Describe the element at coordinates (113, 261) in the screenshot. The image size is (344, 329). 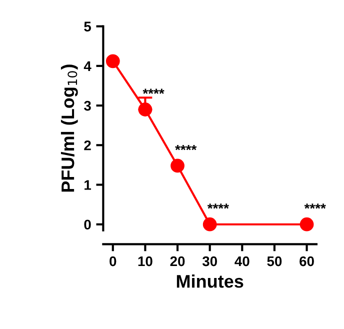
I see `x-tick-label: 0` at that location.